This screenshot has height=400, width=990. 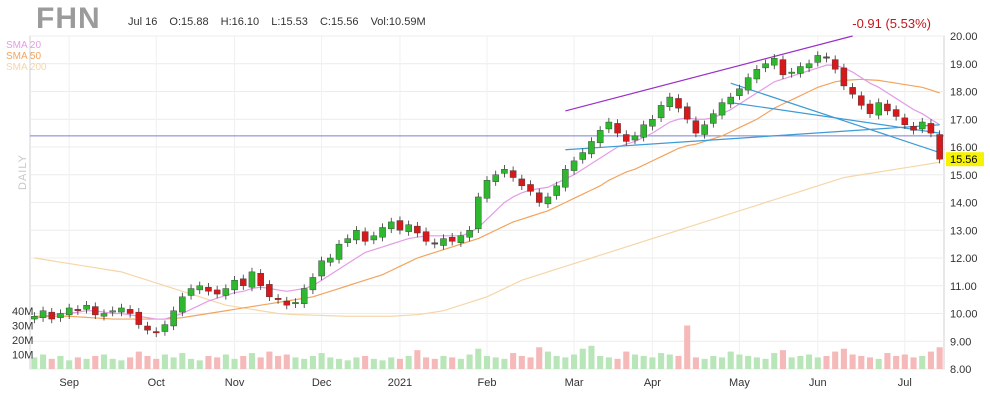 What do you see at coordinates (964, 120) in the screenshot?
I see `y-tick-label: 17.00` at bounding box center [964, 120].